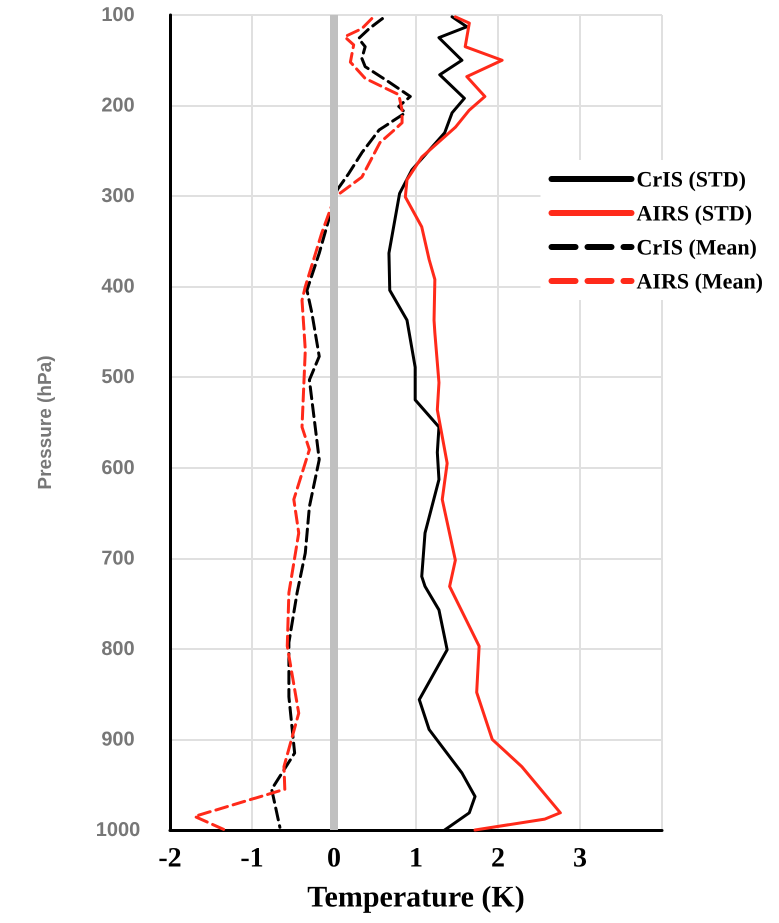  I want to click on x-tick-label: -1, so click(252, 858).